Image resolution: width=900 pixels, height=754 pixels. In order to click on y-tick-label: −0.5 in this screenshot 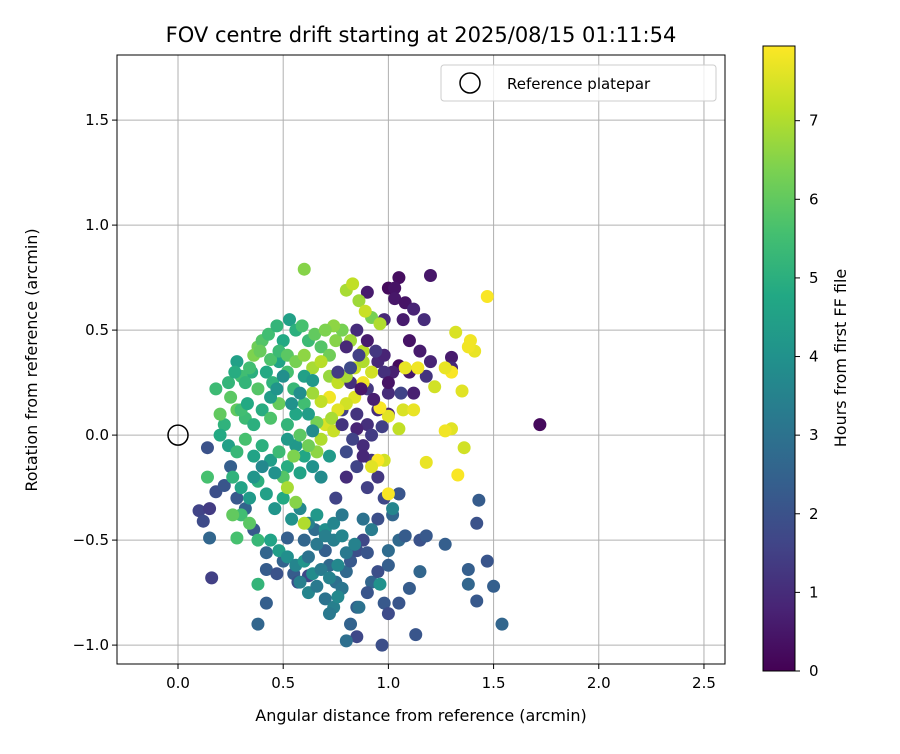, I will do `click(91, 540)`.